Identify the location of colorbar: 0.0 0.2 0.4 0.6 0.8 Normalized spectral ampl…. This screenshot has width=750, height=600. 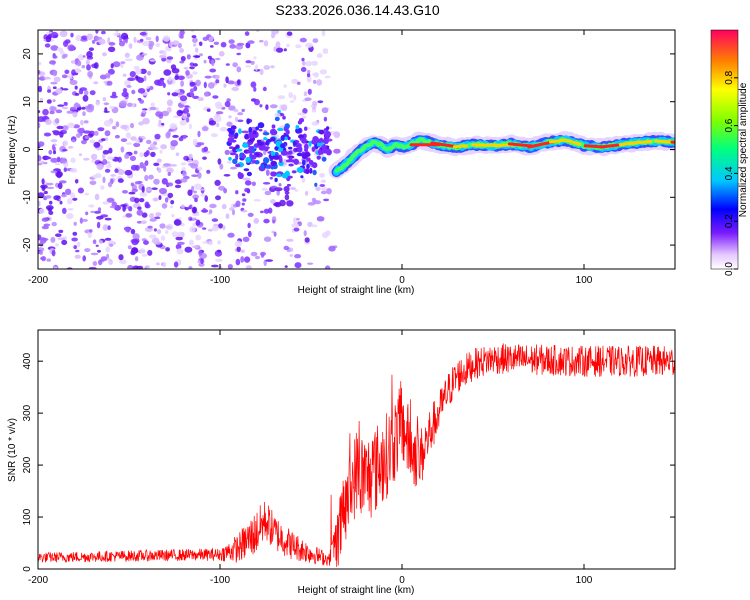
(729, 152).